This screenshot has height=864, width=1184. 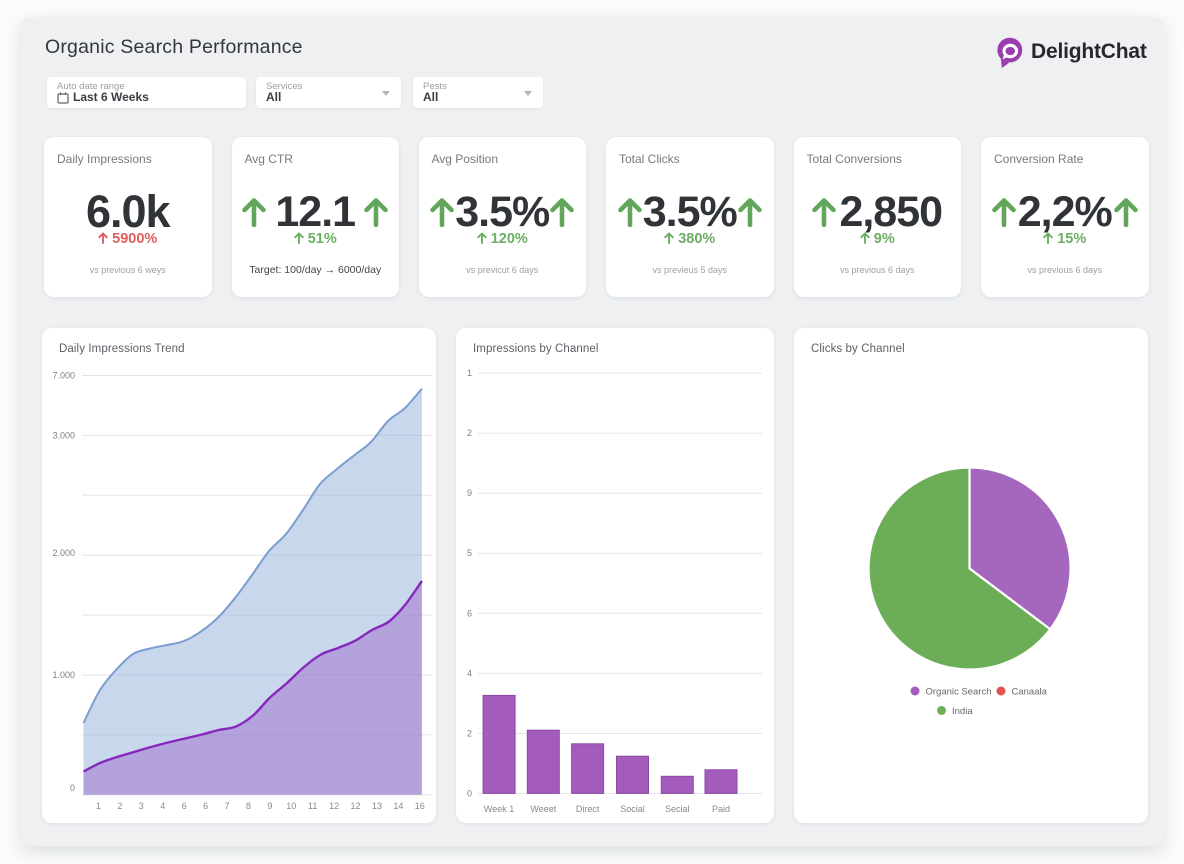 What do you see at coordinates (291, 806) in the screenshot?
I see `svg-text: 10` at bounding box center [291, 806].